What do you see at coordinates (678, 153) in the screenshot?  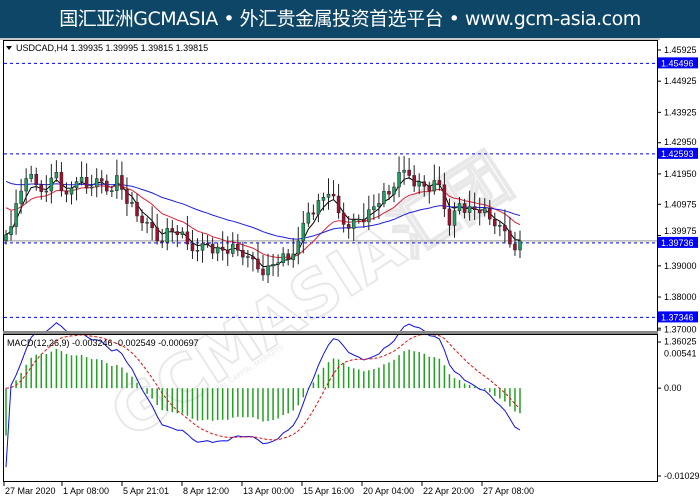 I see `level-price-tag` at bounding box center [678, 153].